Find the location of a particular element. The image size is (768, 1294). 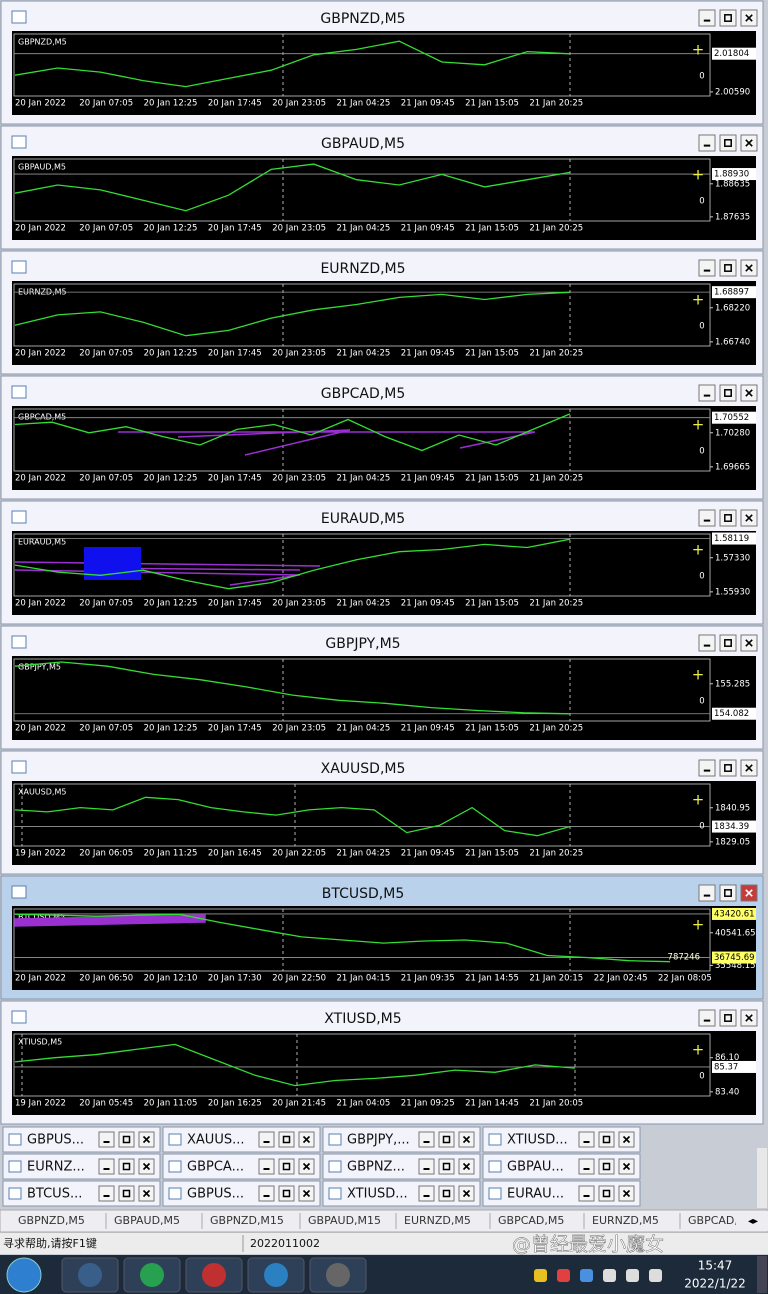

start-button is located at coordinates (24, 1275).